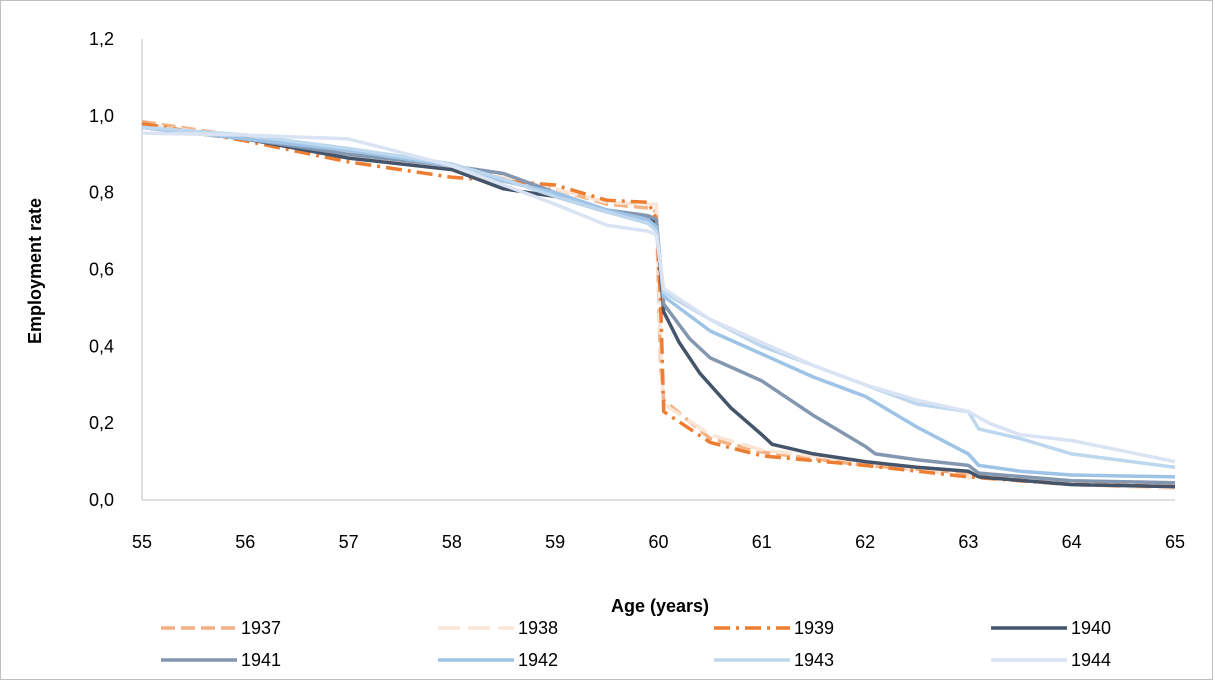 The image size is (1213, 684). I want to click on x-tick-label: 59, so click(555, 542).